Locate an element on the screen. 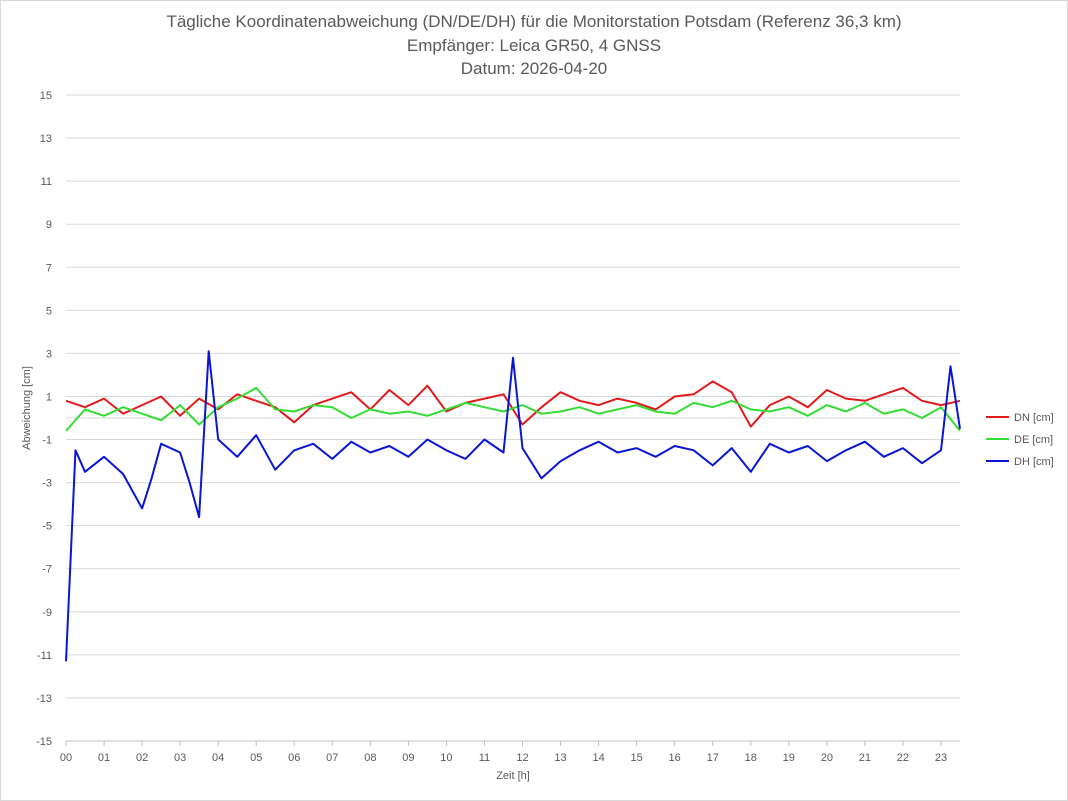 The height and width of the screenshot is (801, 1068). x-tick-label: 09 is located at coordinates (408, 758).